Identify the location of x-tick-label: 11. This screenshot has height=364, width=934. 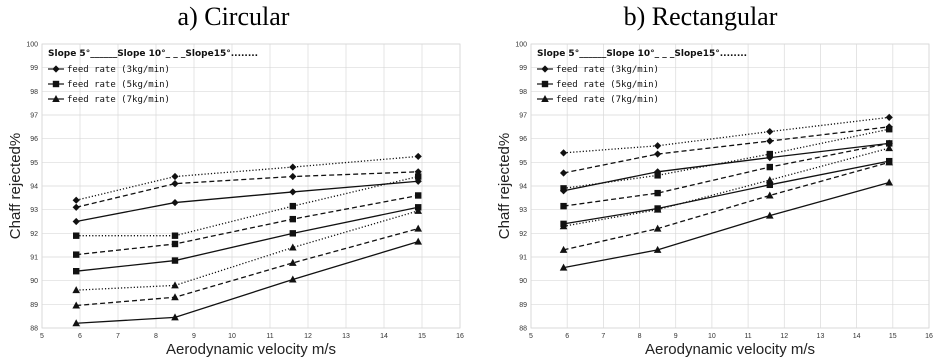
(269, 336).